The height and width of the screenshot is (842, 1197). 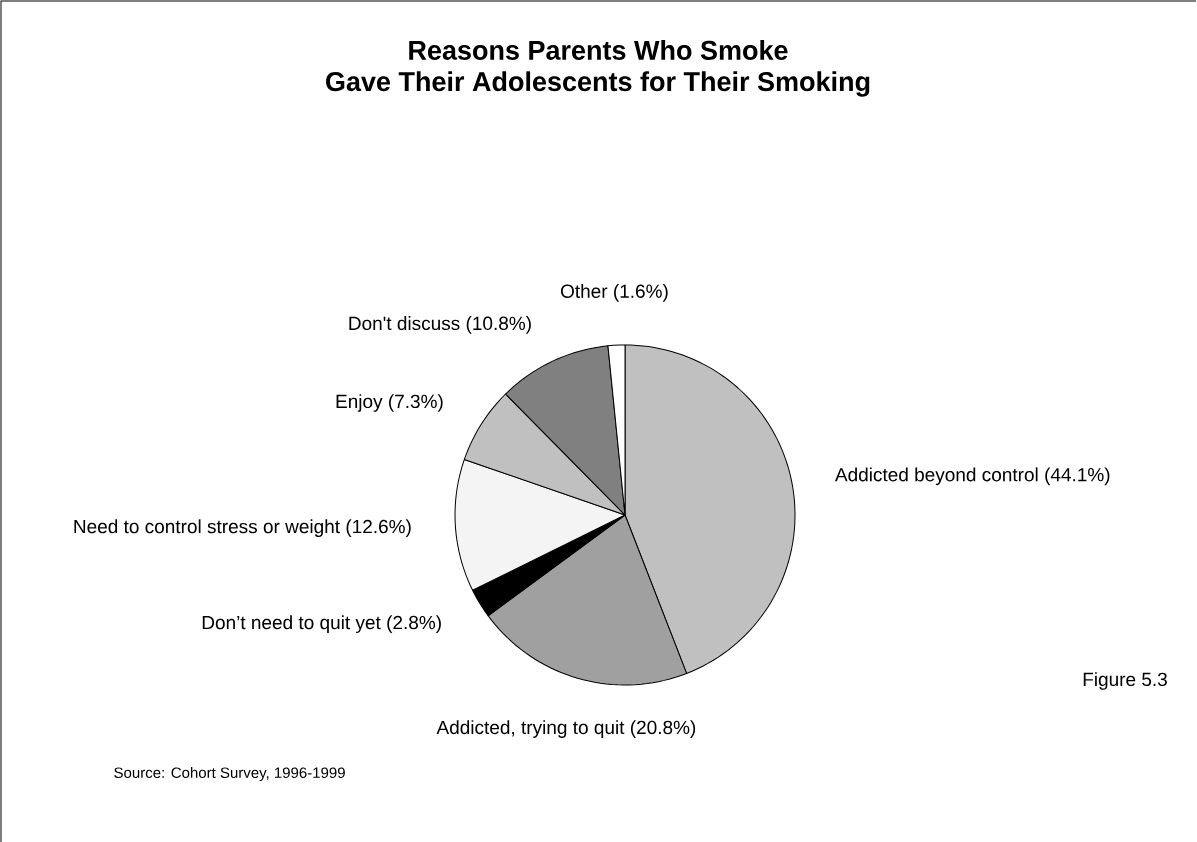 I want to click on slice-label: Need to control stress or weight, so click(x=207, y=528).